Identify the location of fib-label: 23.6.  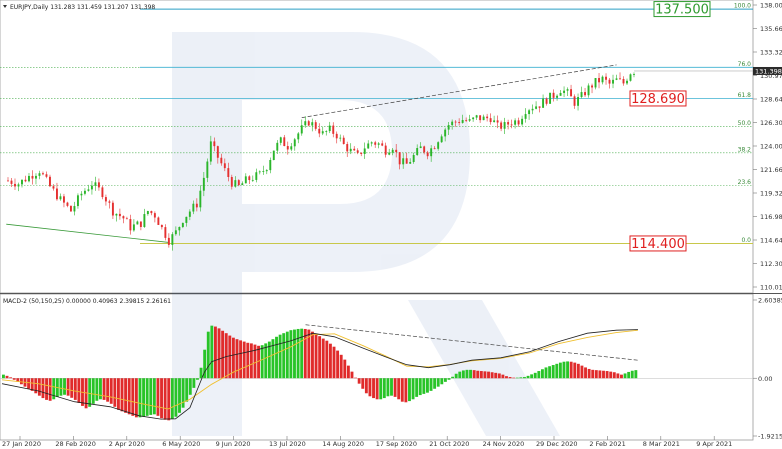
(745, 182).